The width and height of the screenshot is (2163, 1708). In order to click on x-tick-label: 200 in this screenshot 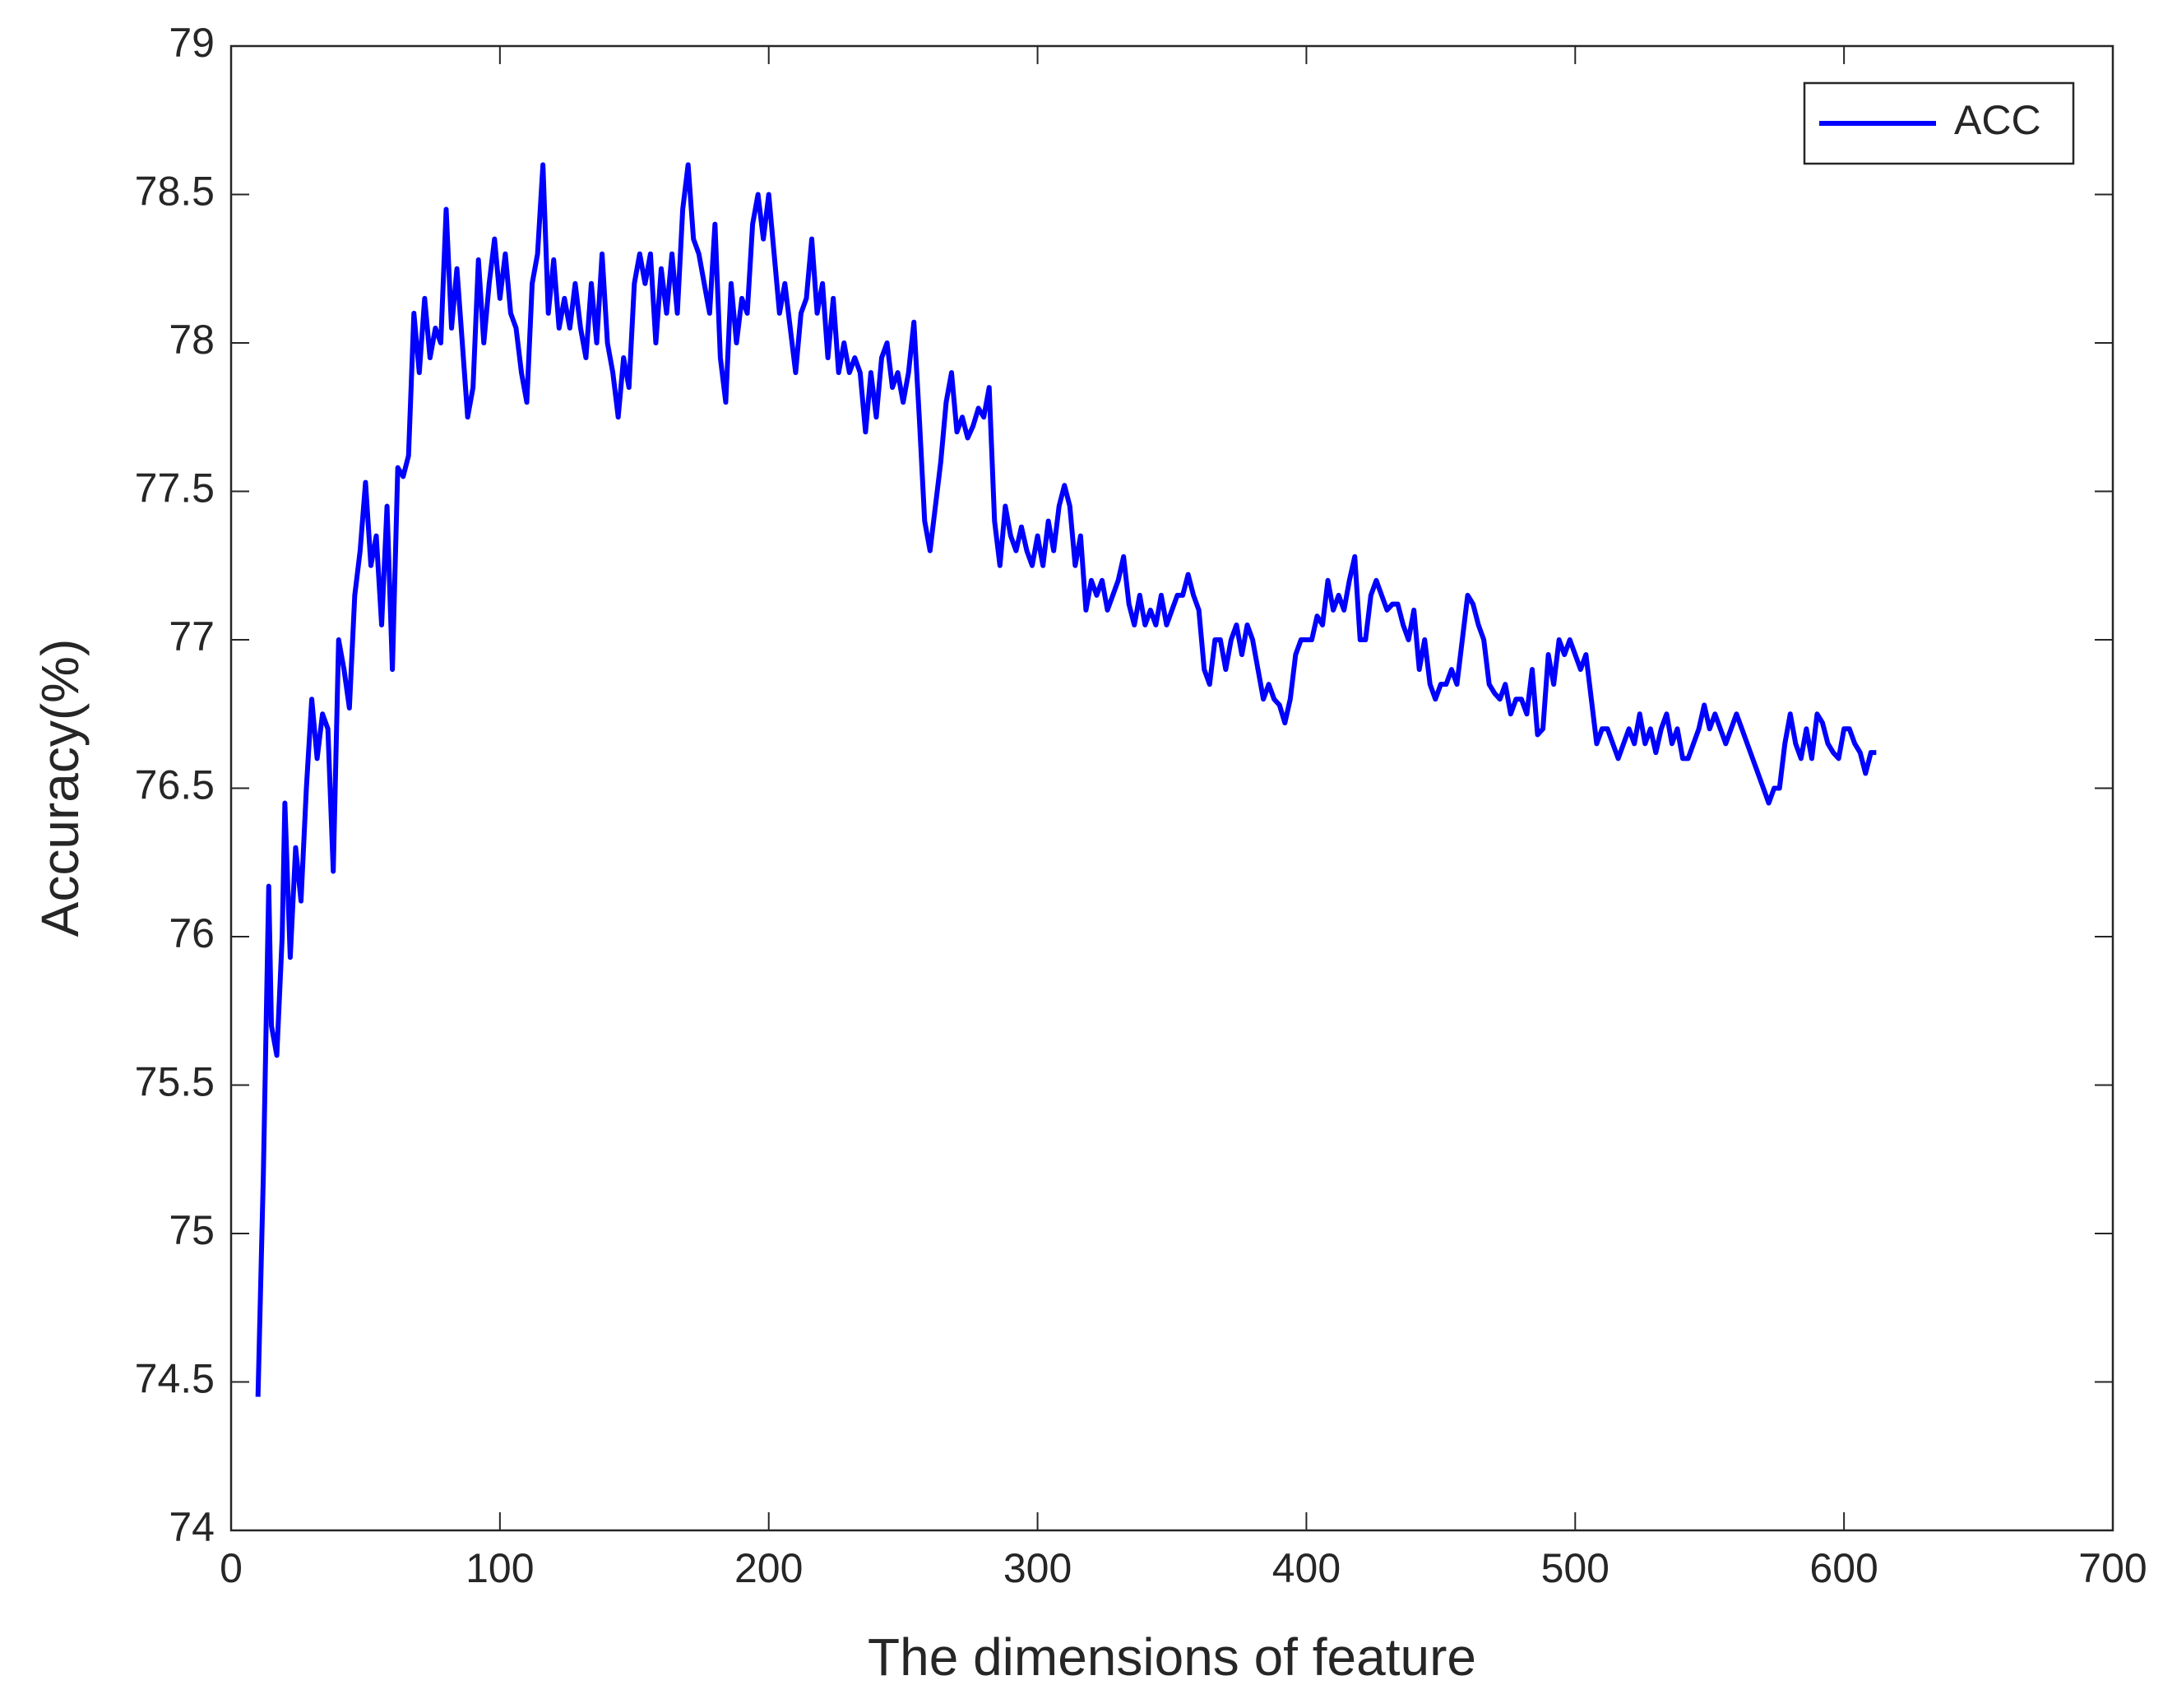, I will do `click(769, 1568)`.